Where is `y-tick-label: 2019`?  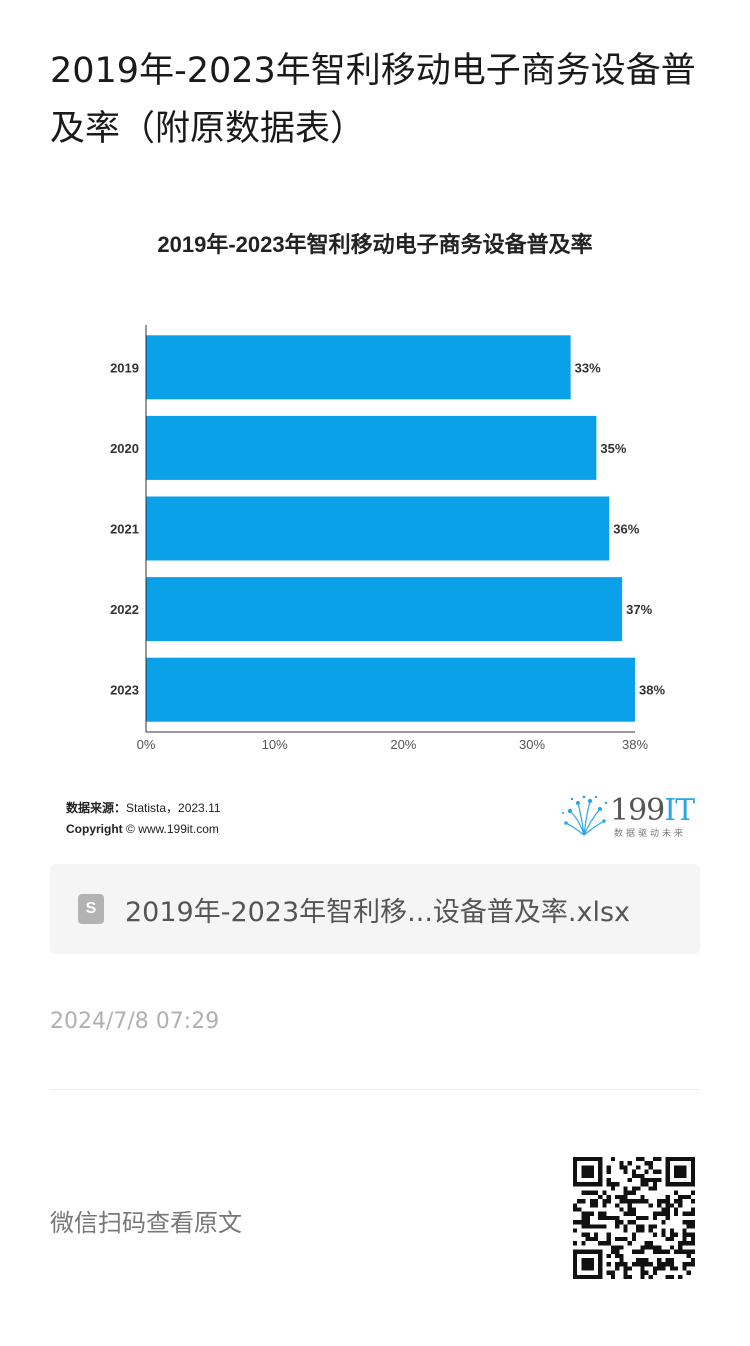
y-tick-label: 2019 is located at coordinates (124, 367).